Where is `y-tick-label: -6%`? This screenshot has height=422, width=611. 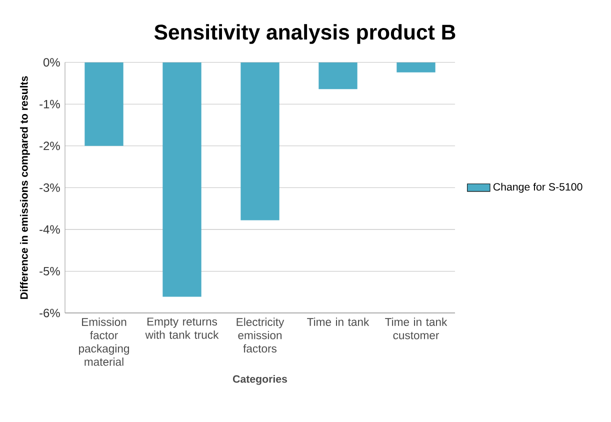 y-tick-label: -6% is located at coordinates (50, 313).